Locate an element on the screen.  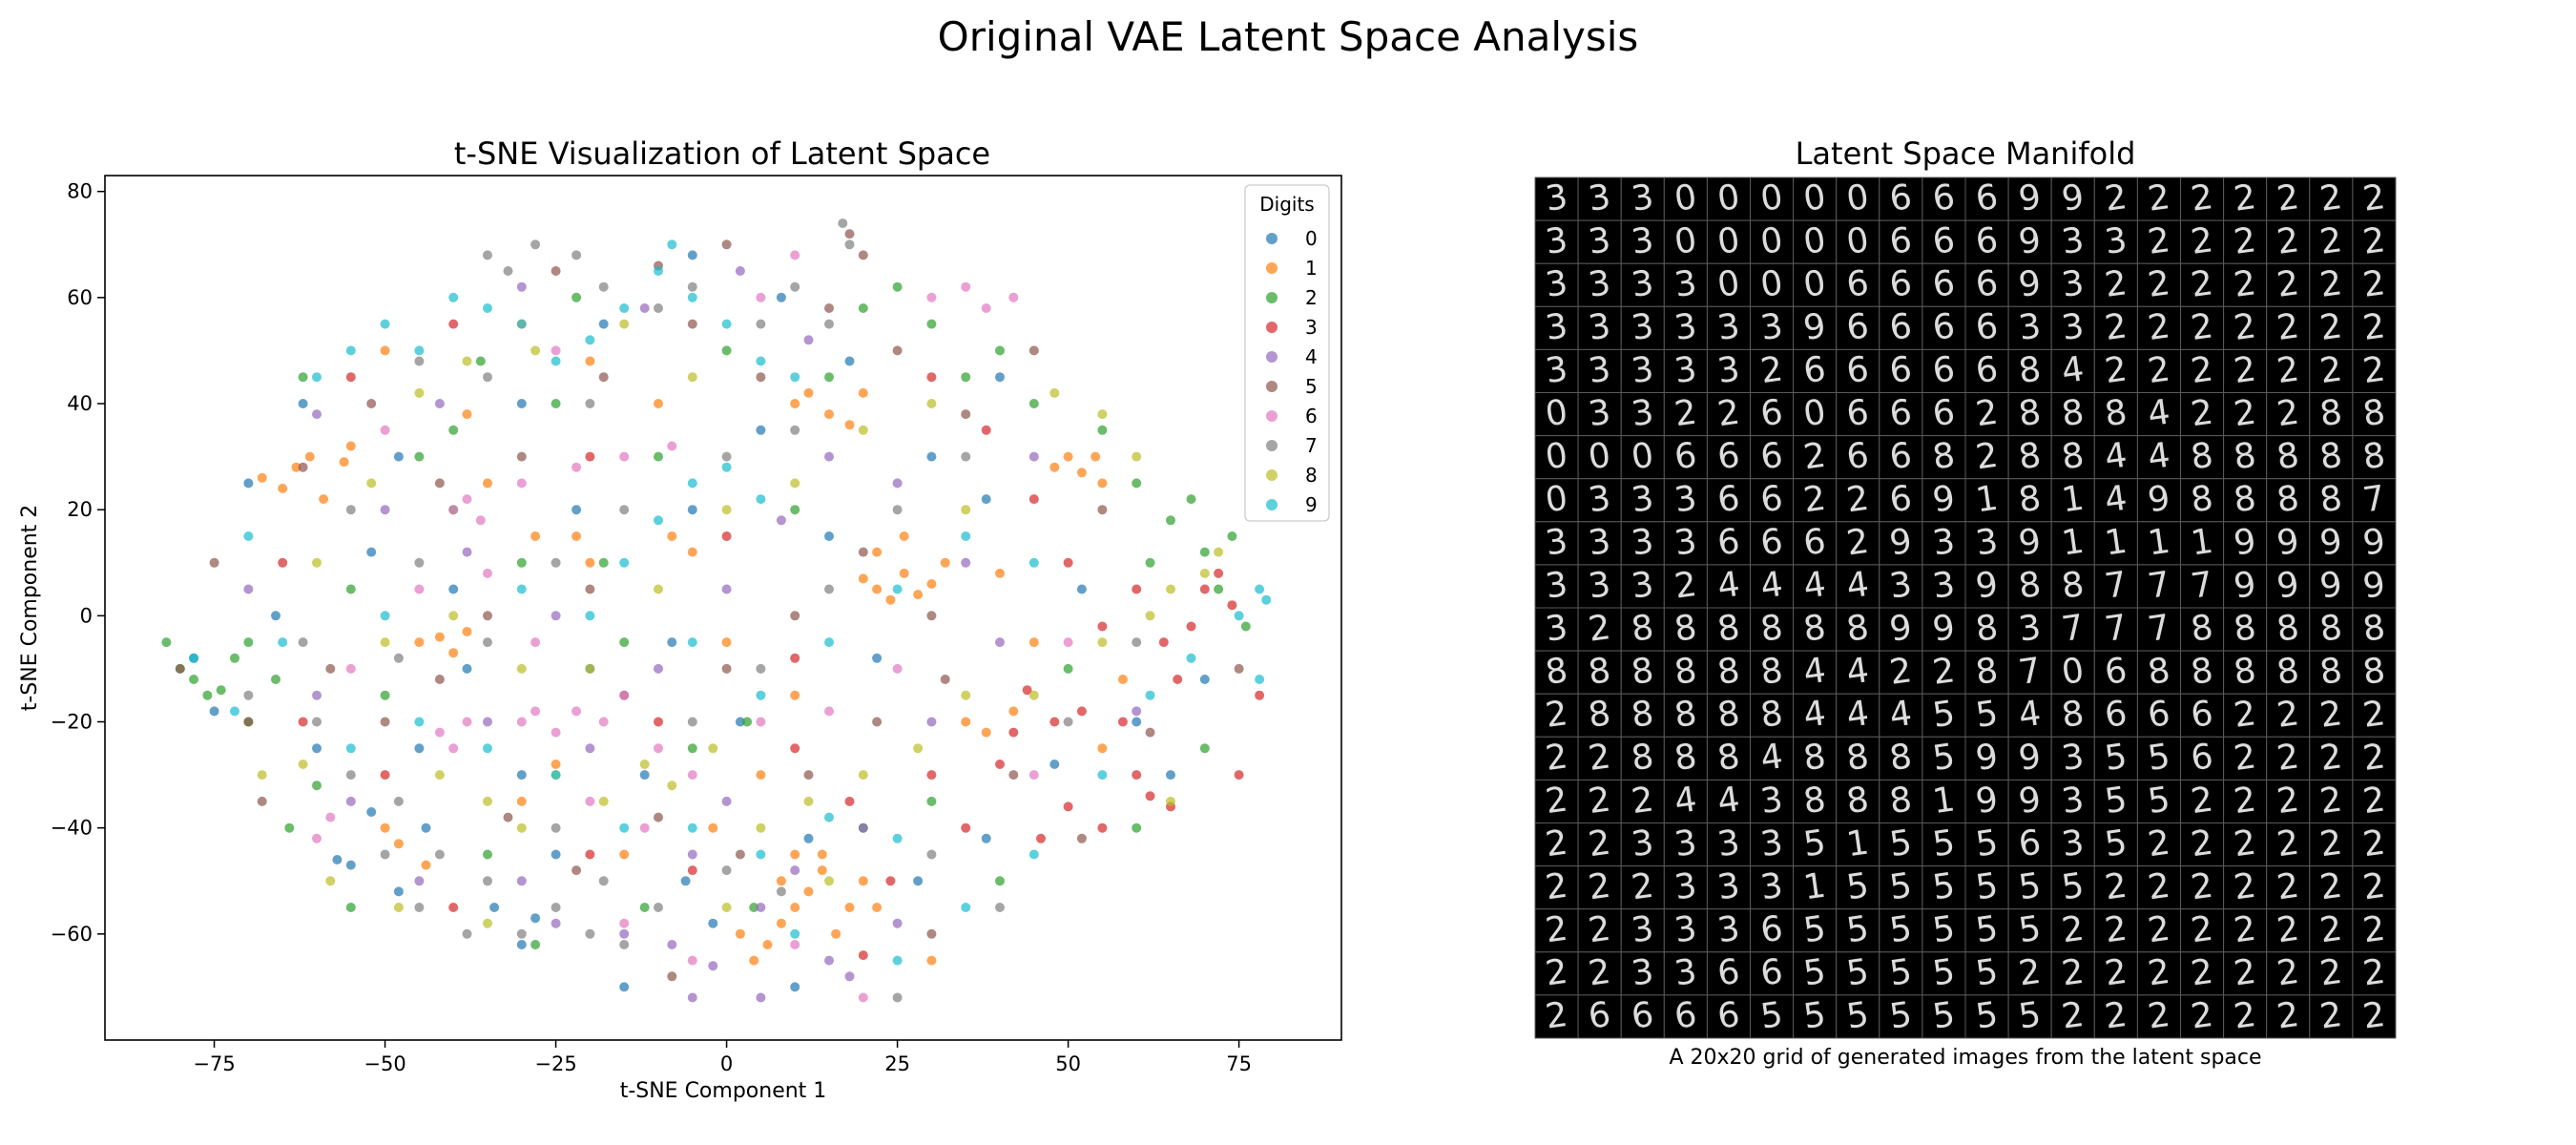
generated-digit: 7 is located at coordinates (2116, 586).